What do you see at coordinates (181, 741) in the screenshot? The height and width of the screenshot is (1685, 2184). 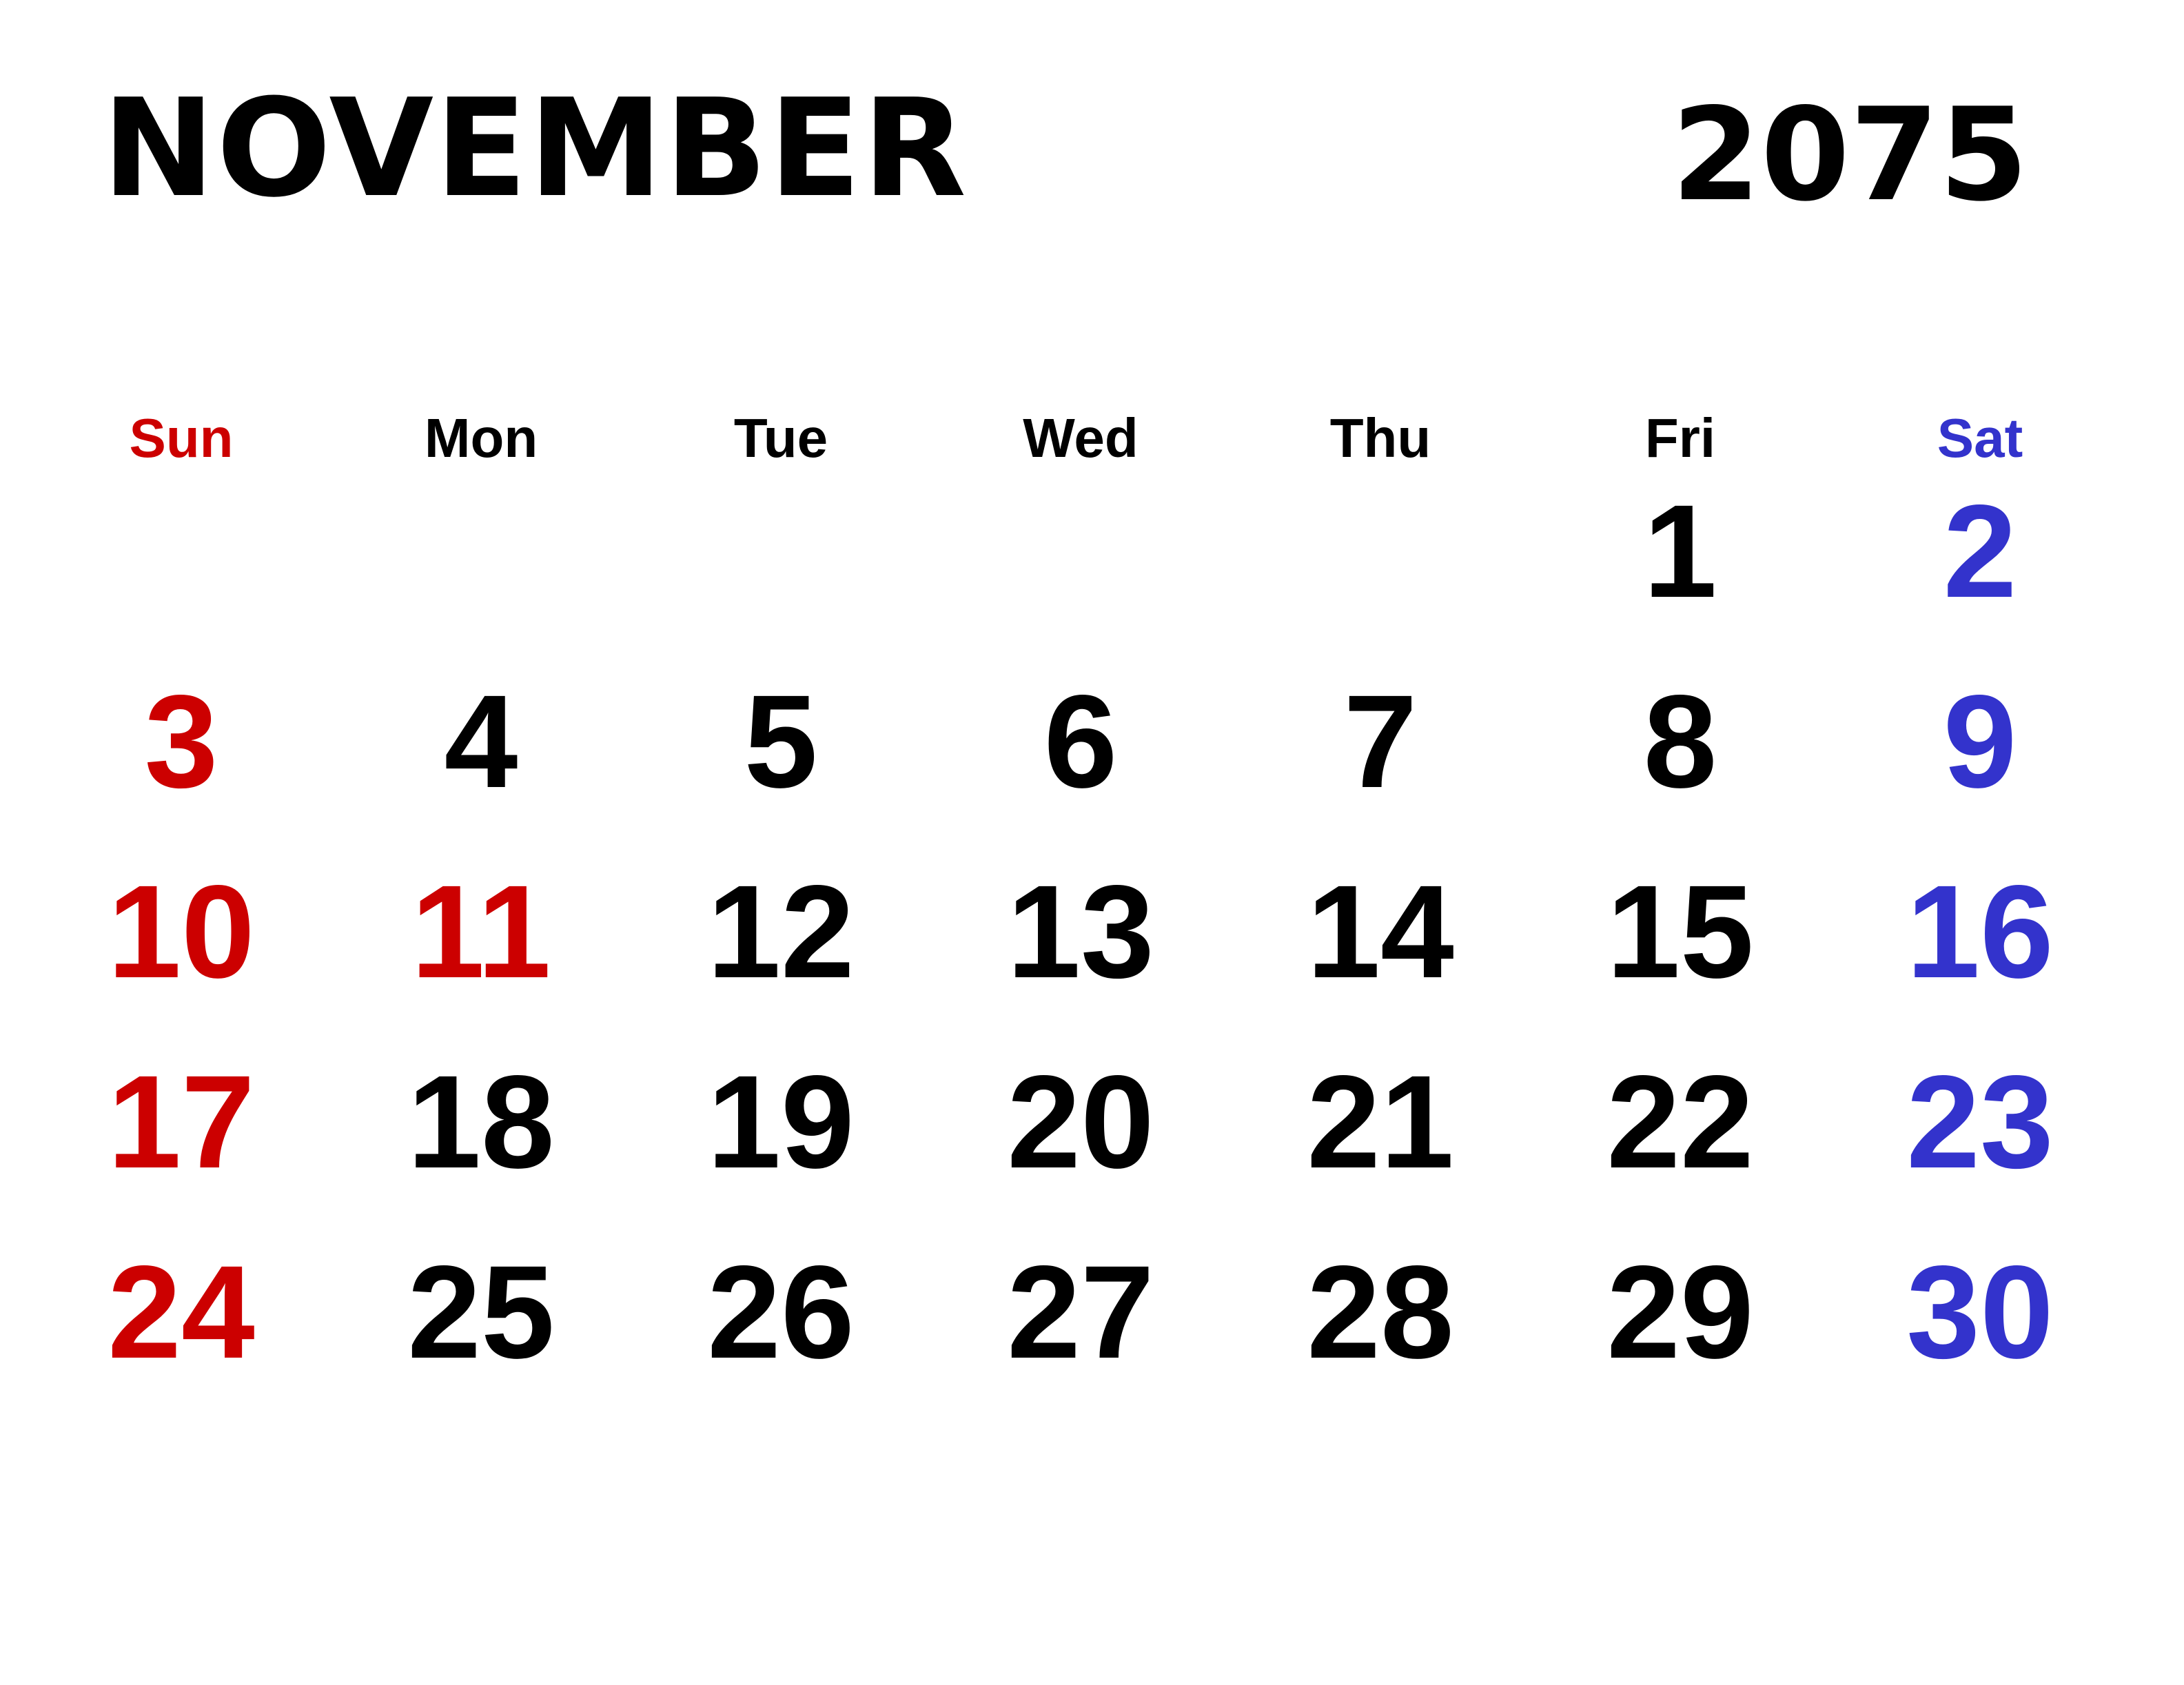 I see `day-cell: 3` at bounding box center [181, 741].